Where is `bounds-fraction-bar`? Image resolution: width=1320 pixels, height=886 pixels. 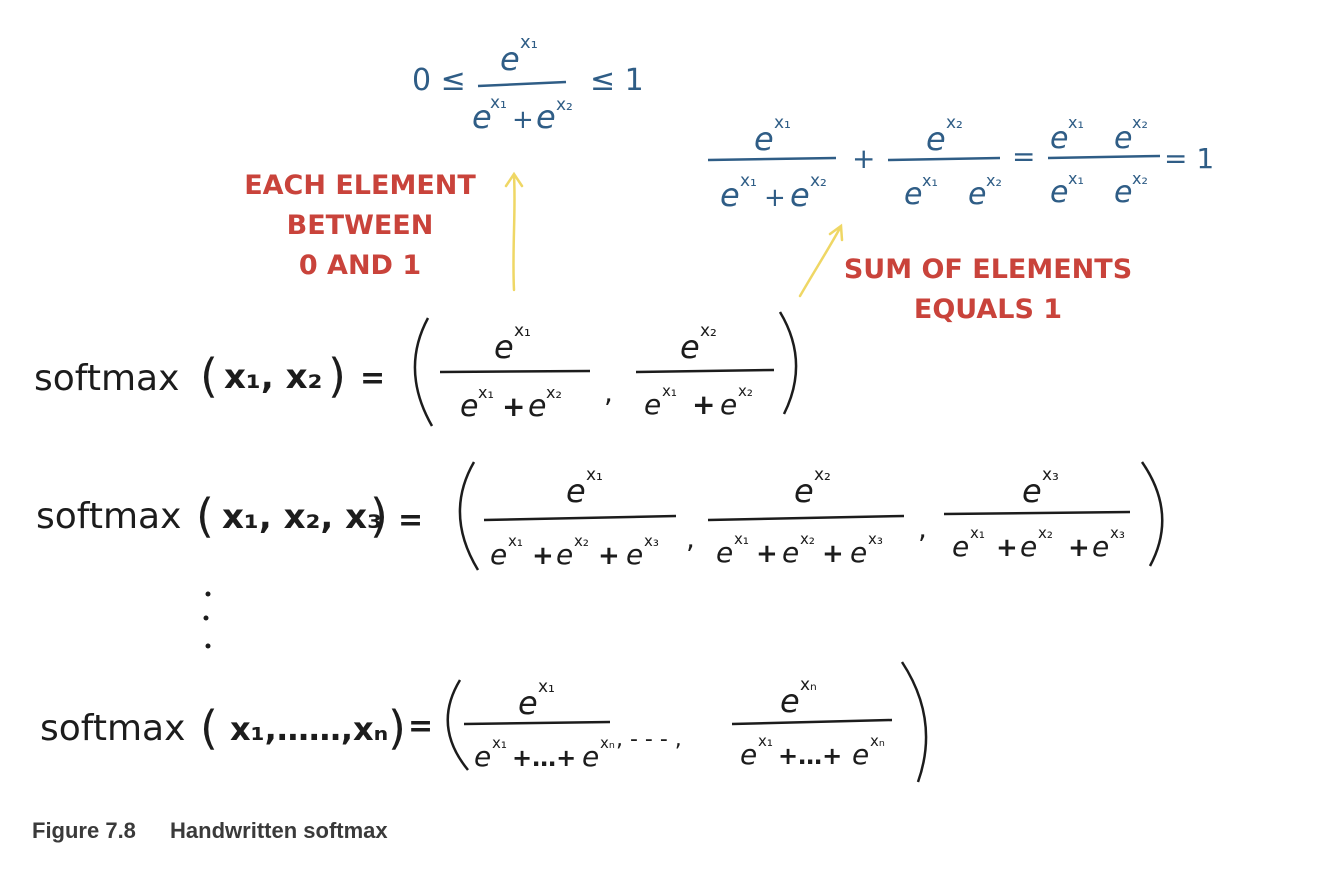 bounds-fraction-bar is located at coordinates (522, 84).